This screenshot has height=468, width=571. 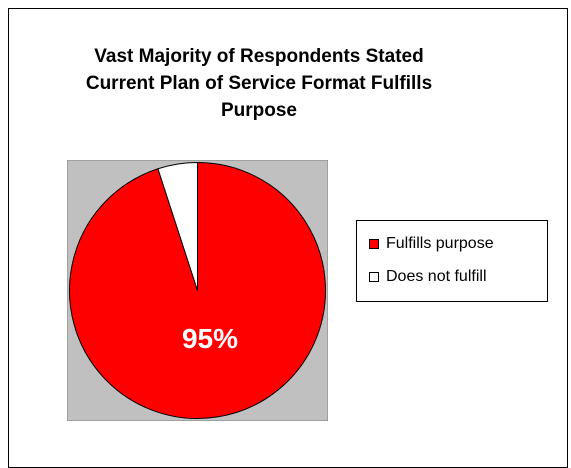 What do you see at coordinates (210, 338) in the screenshot?
I see `data-label-fulfills: 95%` at bounding box center [210, 338].